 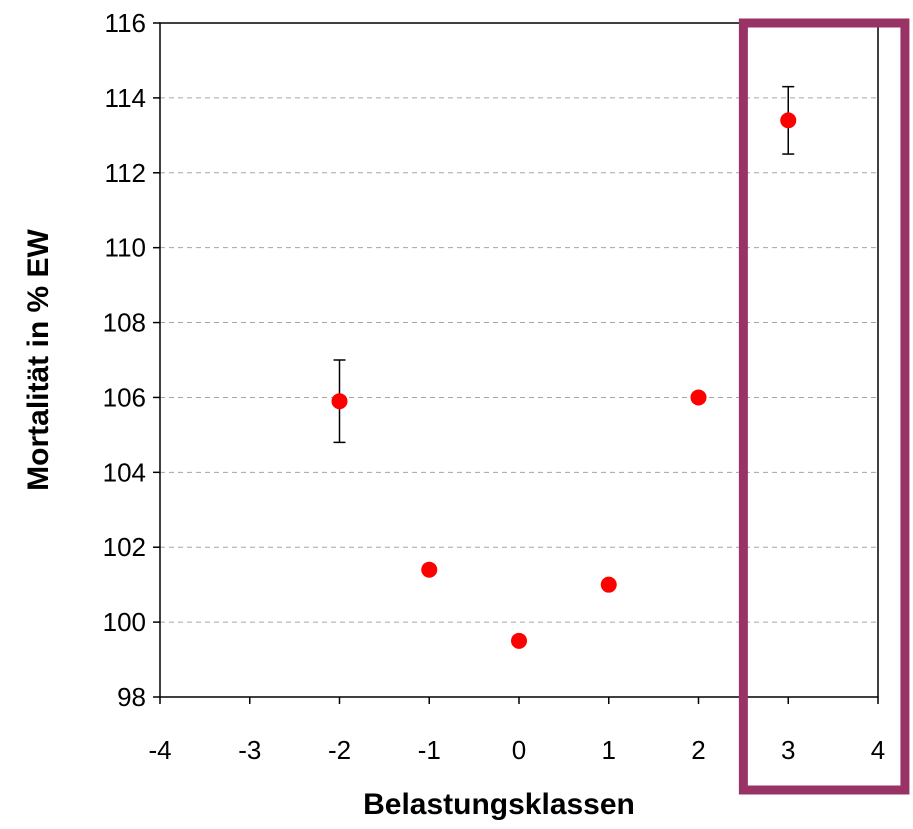 What do you see at coordinates (609, 750) in the screenshot?
I see `x-tick-label: 1` at bounding box center [609, 750].